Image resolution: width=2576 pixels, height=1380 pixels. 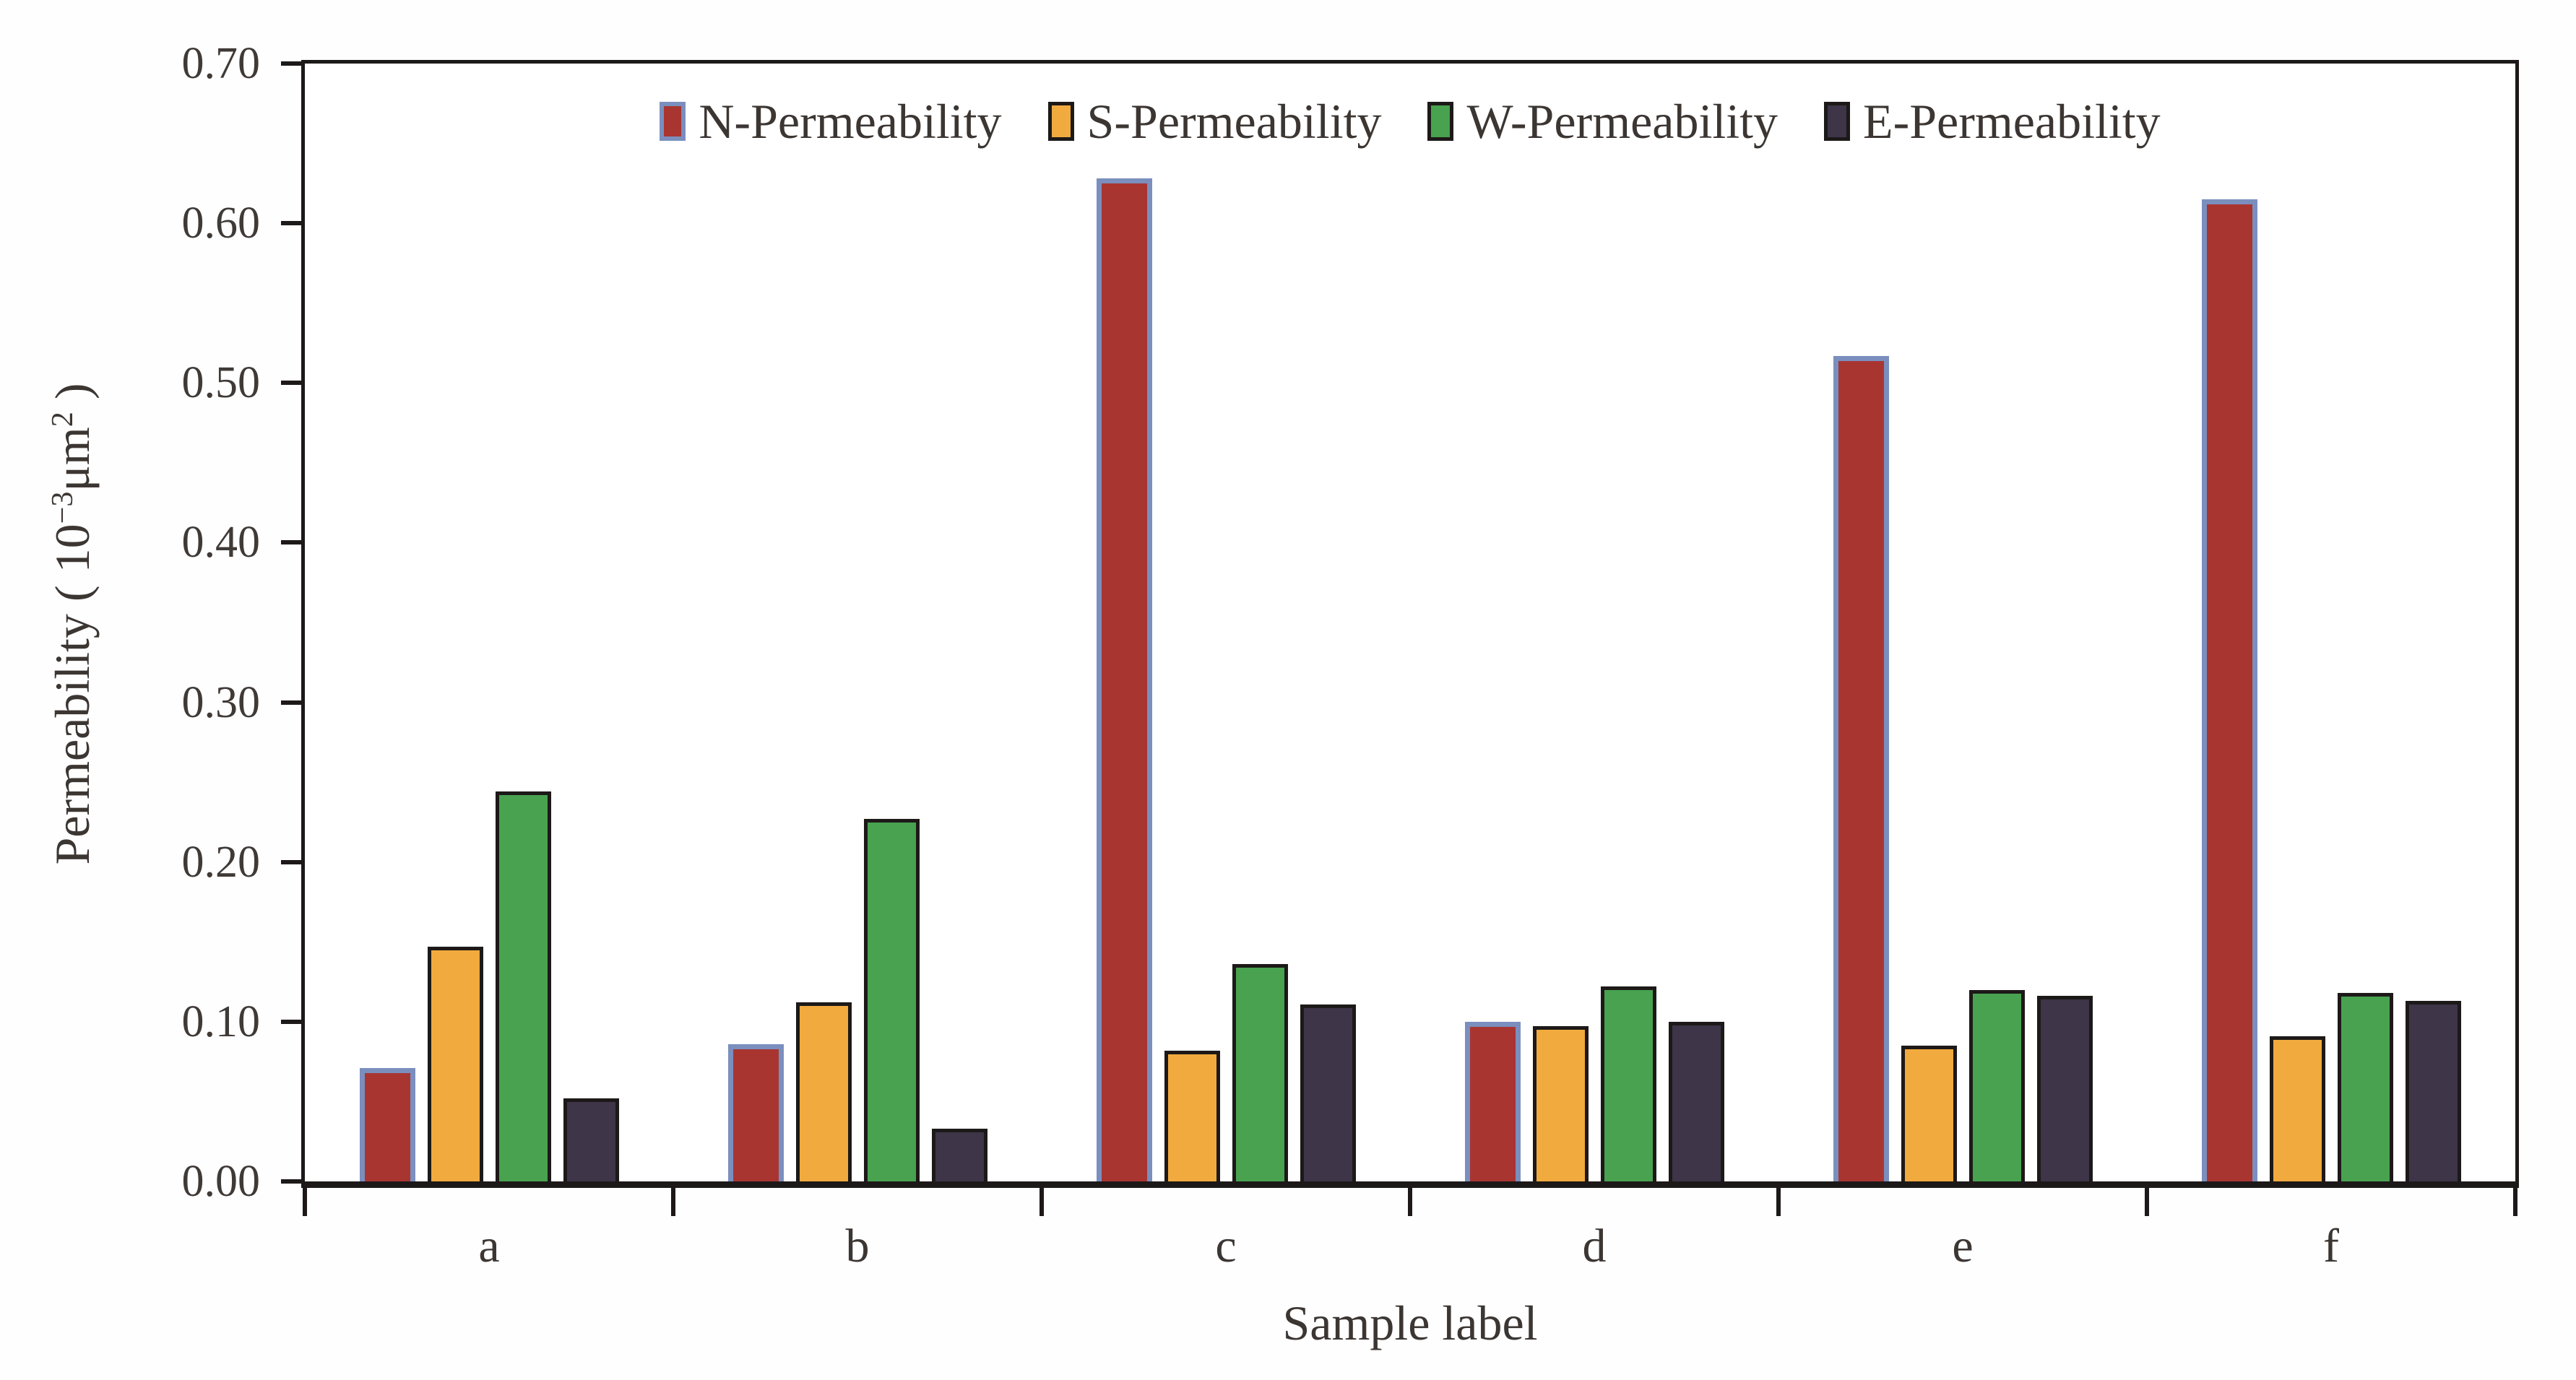 I want to click on bar-d-n-permeability, so click(x=1492, y=1101).